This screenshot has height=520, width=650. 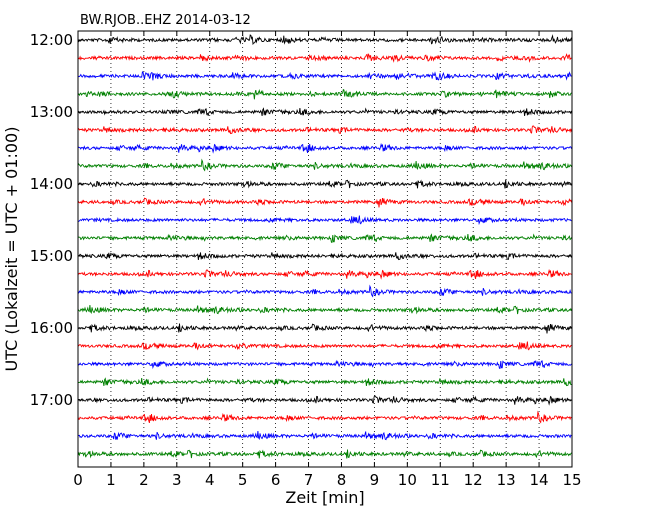 I want to click on y-tick-label: 17:00, so click(x=51, y=400).